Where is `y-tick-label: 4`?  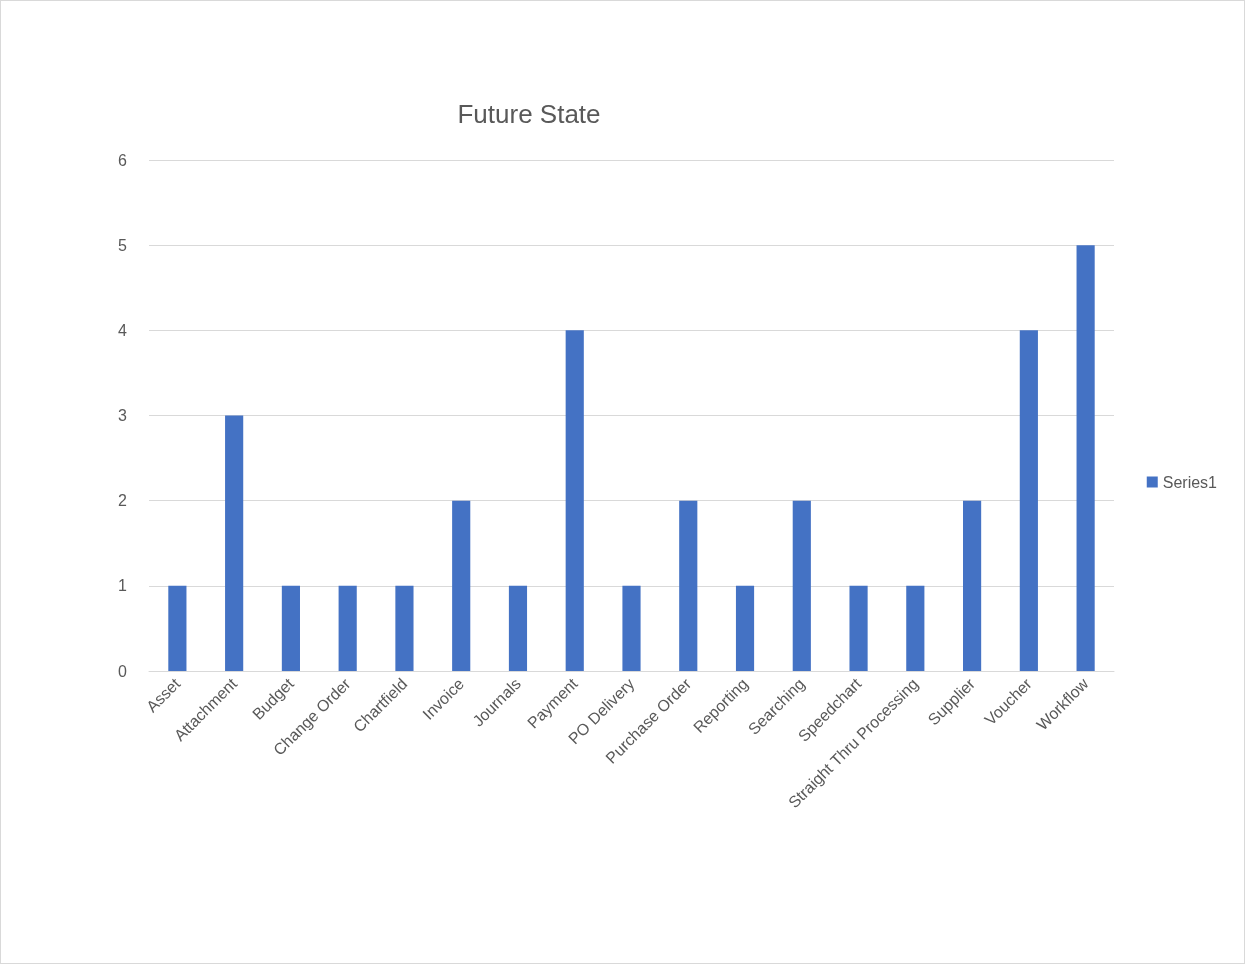 y-tick-label: 4 is located at coordinates (123, 330).